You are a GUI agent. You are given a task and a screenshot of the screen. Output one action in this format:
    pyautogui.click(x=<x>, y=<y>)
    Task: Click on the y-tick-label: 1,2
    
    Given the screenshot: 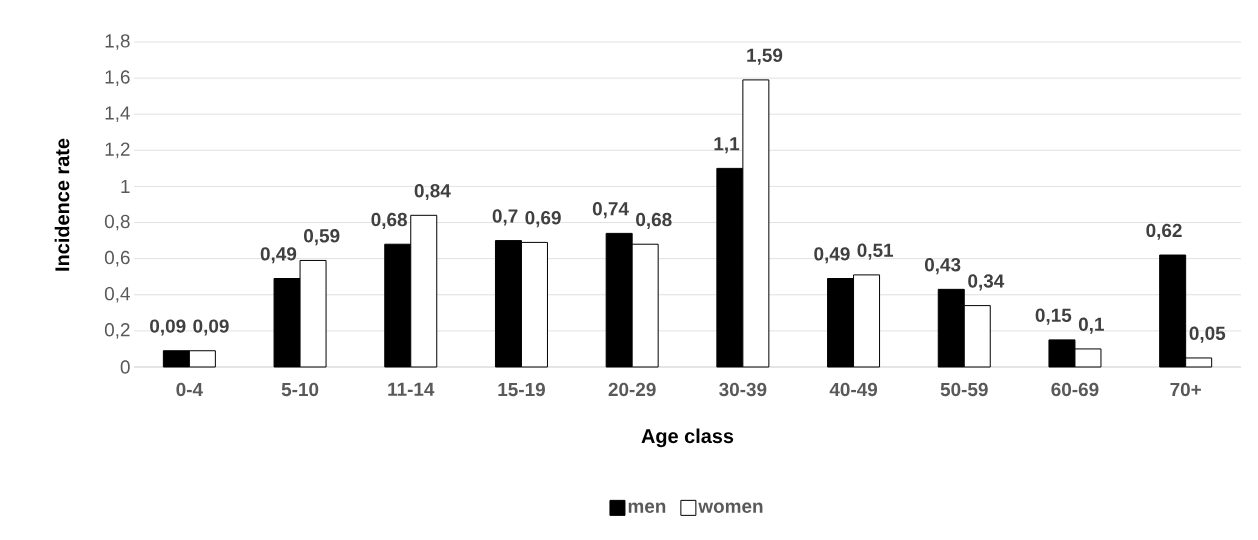 What is the action you would take?
    pyautogui.click(x=117, y=150)
    